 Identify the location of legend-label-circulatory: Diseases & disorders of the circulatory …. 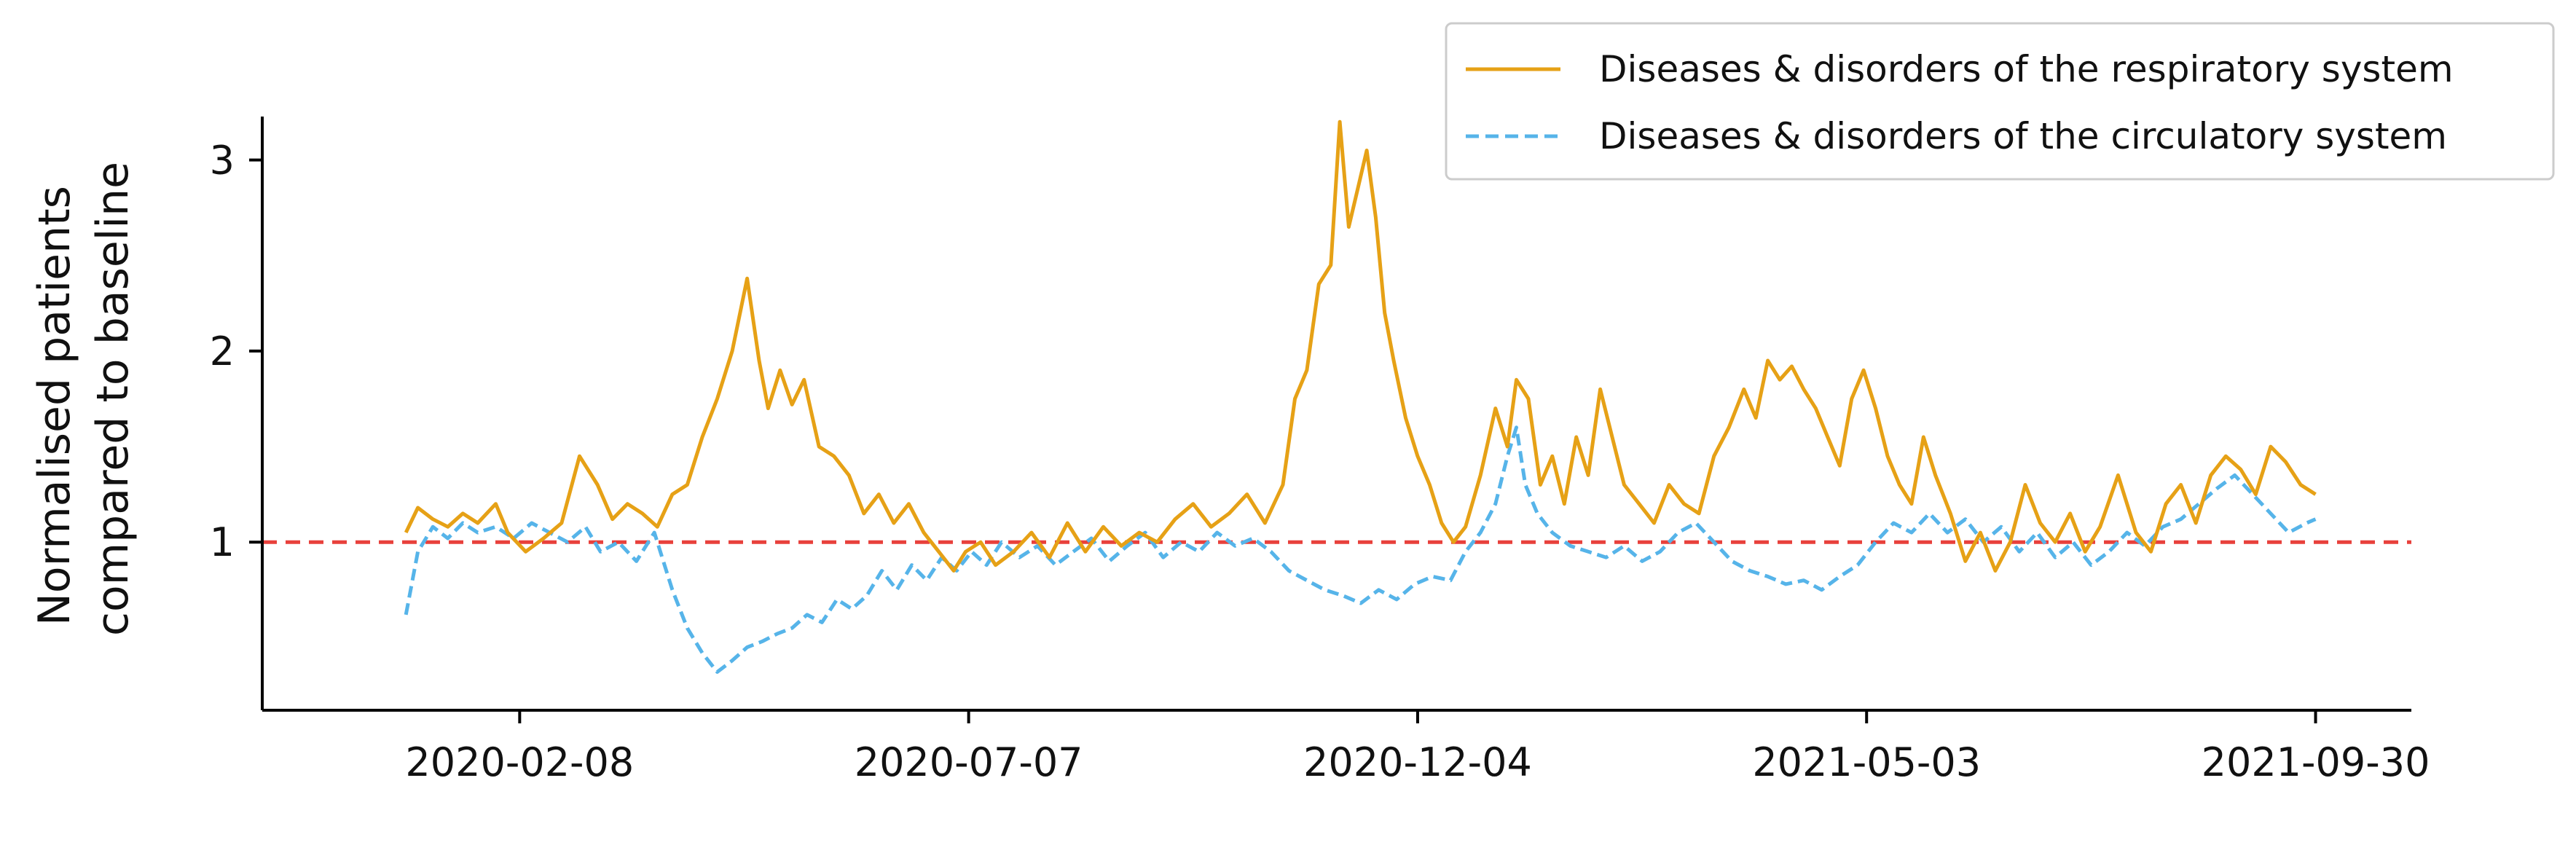
(2023, 136).